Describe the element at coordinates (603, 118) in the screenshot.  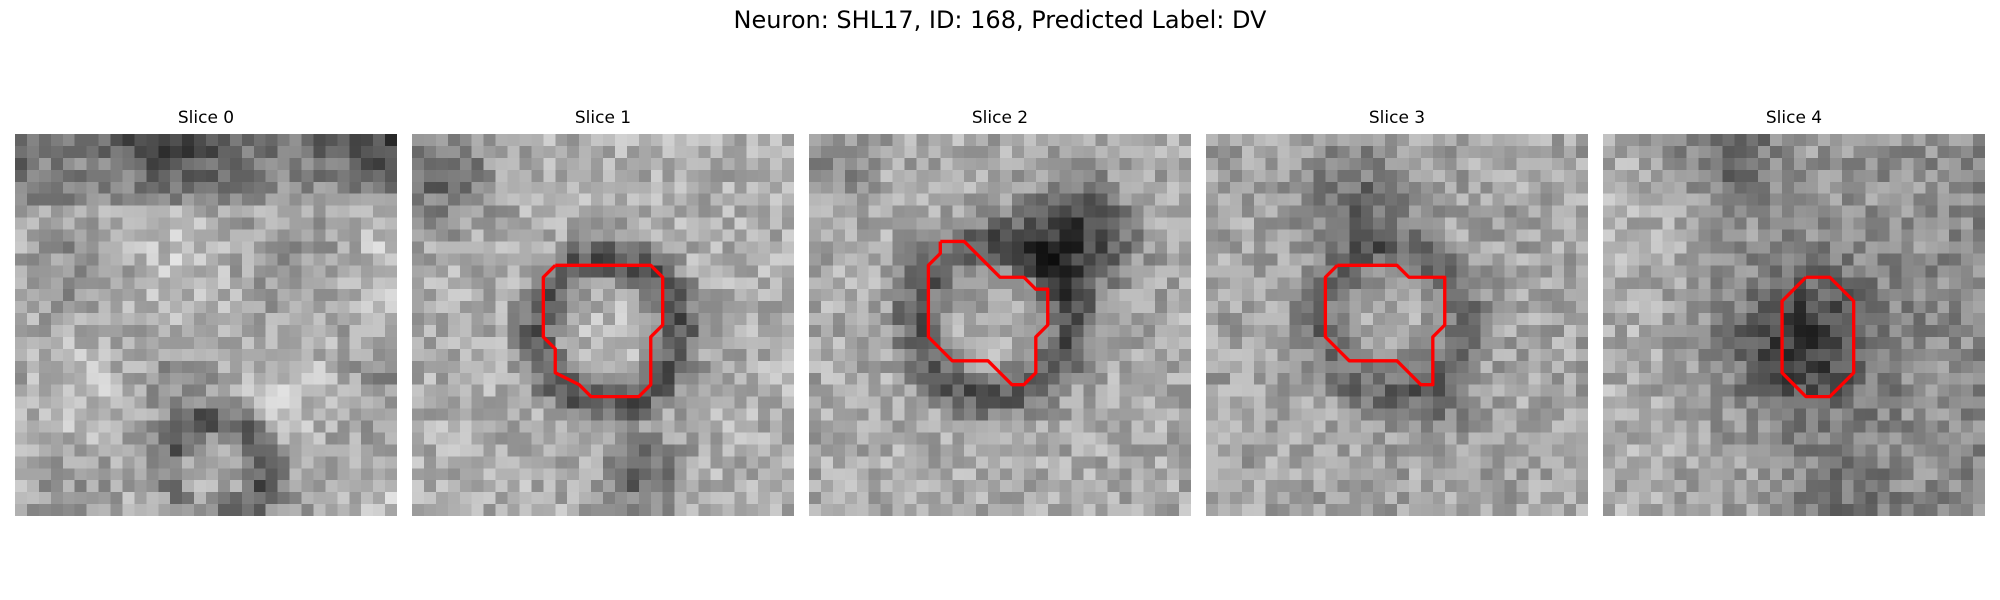
I see `slice-title-1: Slice 1` at that location.